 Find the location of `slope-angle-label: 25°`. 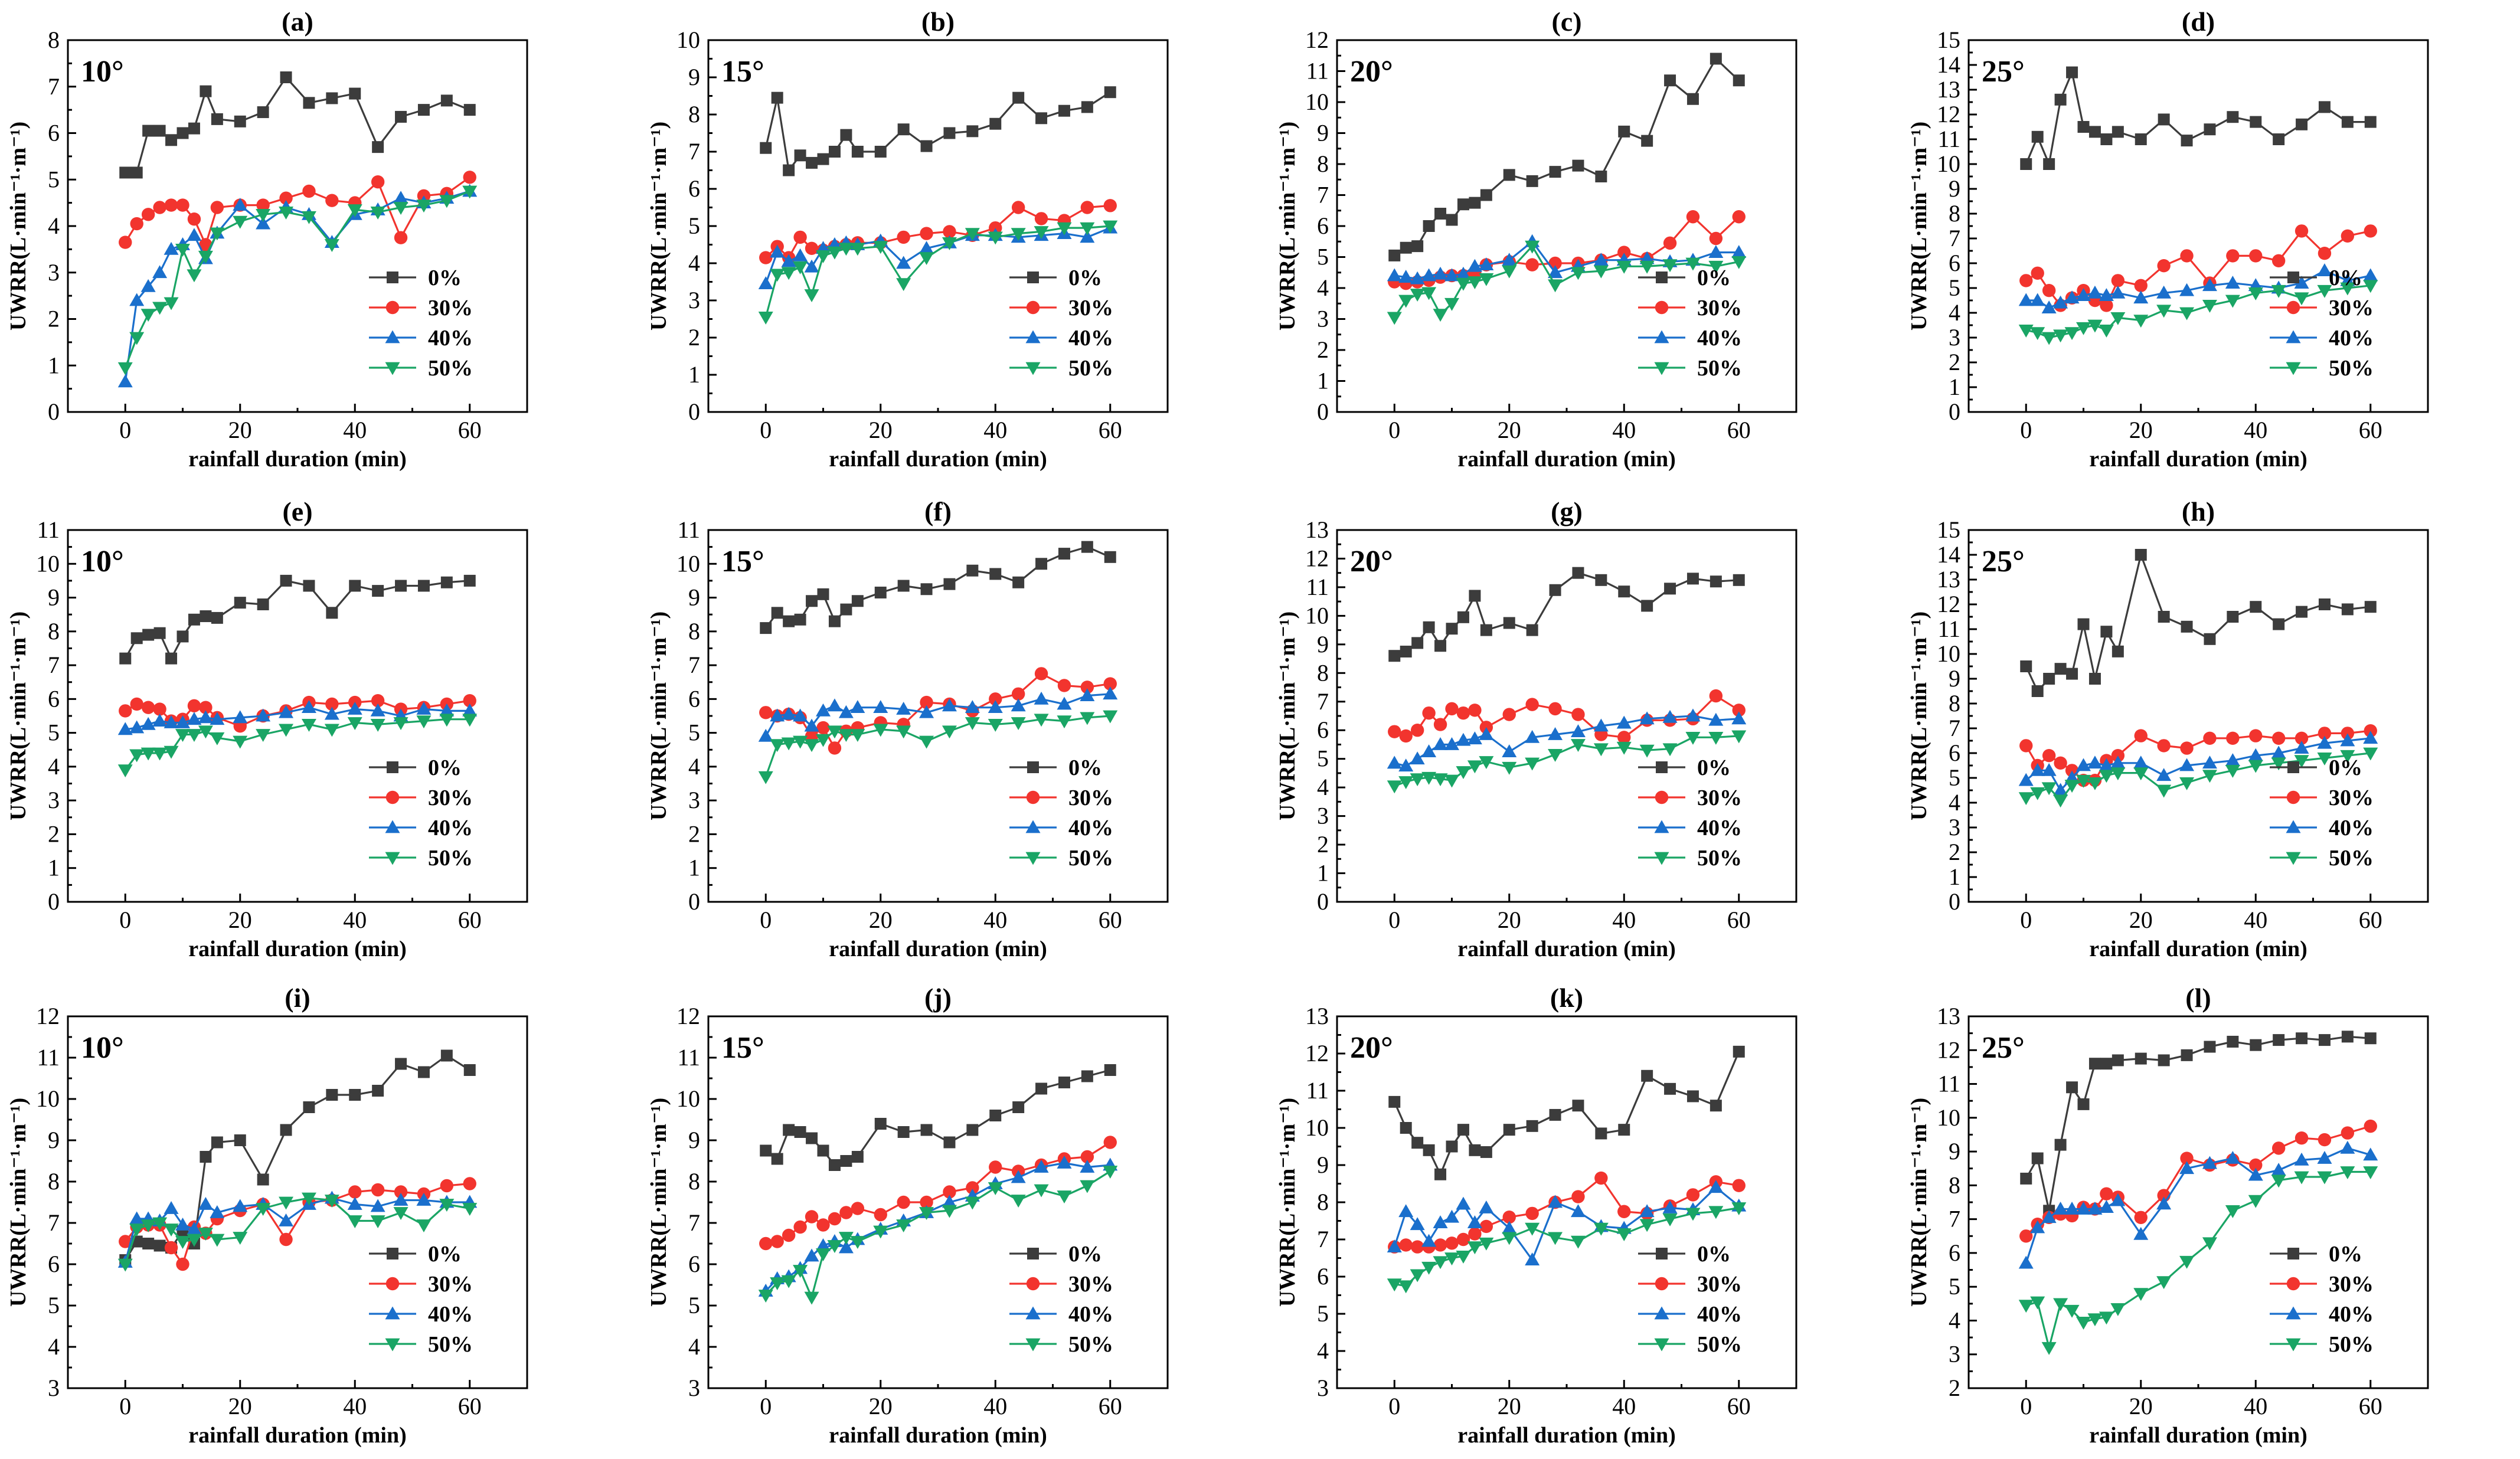

slope-angle-label: 25° is located at coordinates (2004, 72).